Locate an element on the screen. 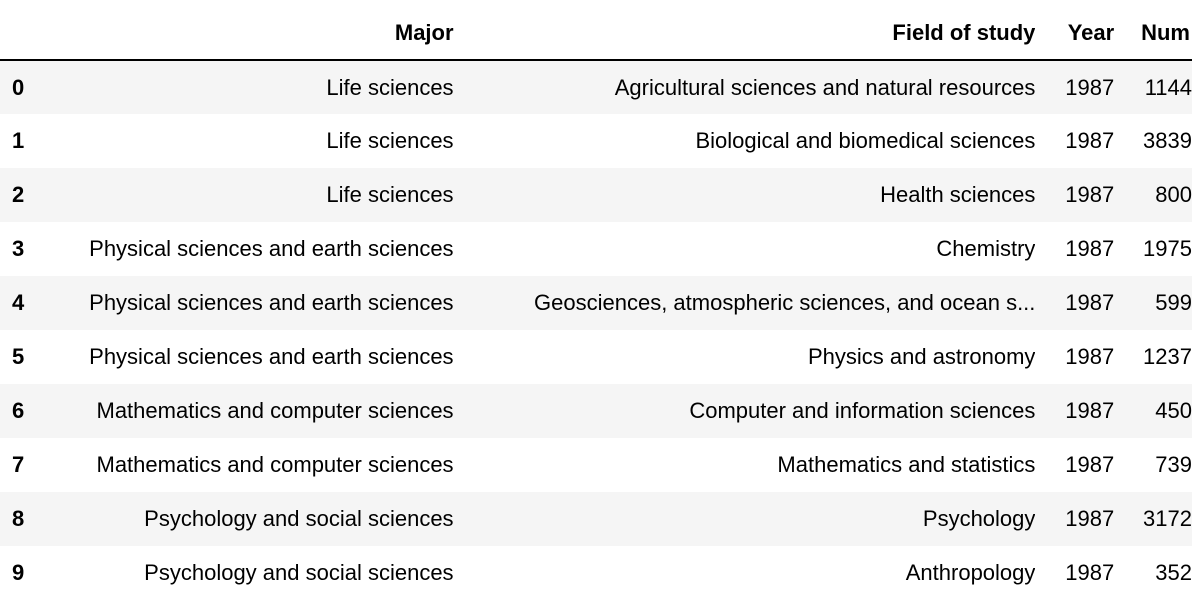 Image resolution: width=1194 pixels, height=600 pixels. num-cell: 1237 is located at coordinates (1167, 356).